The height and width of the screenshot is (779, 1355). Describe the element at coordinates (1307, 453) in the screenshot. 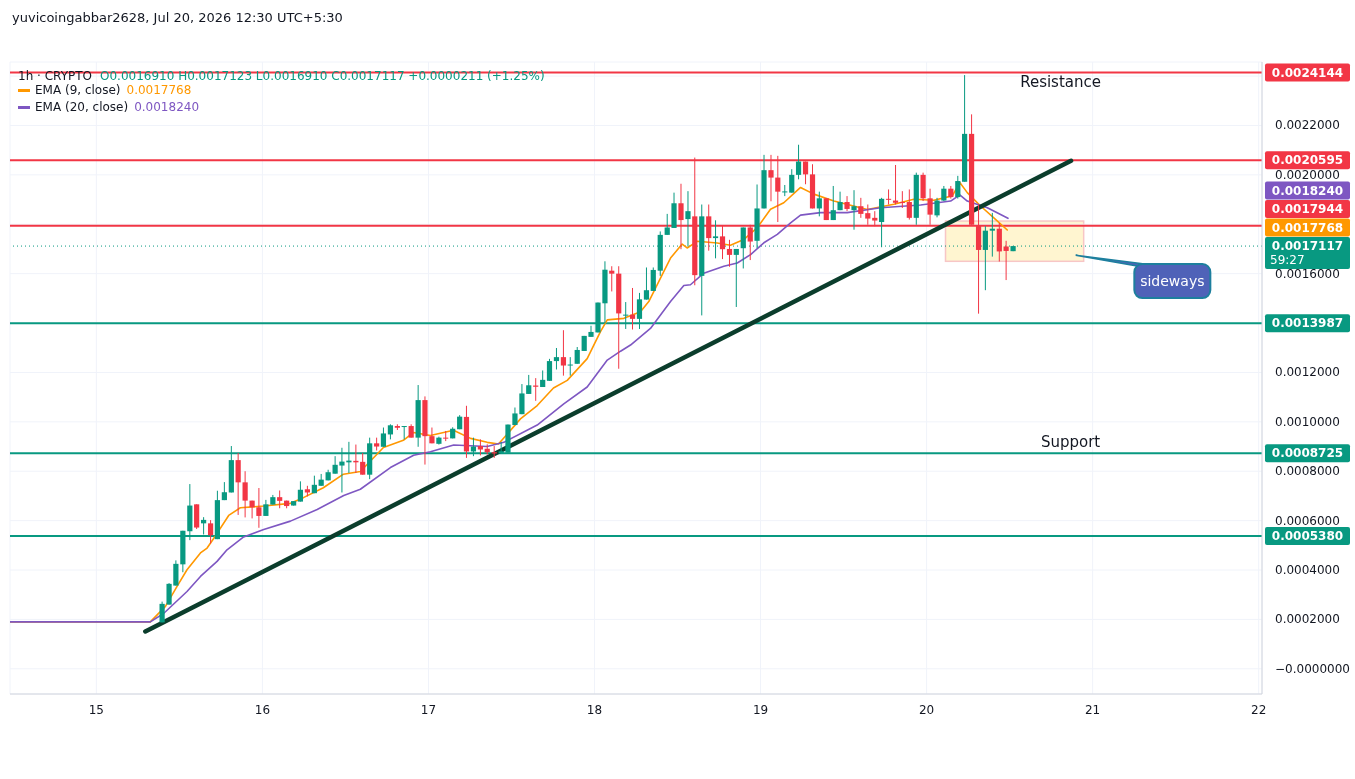

I see `ref-line-label: 0.0008725` at that location.